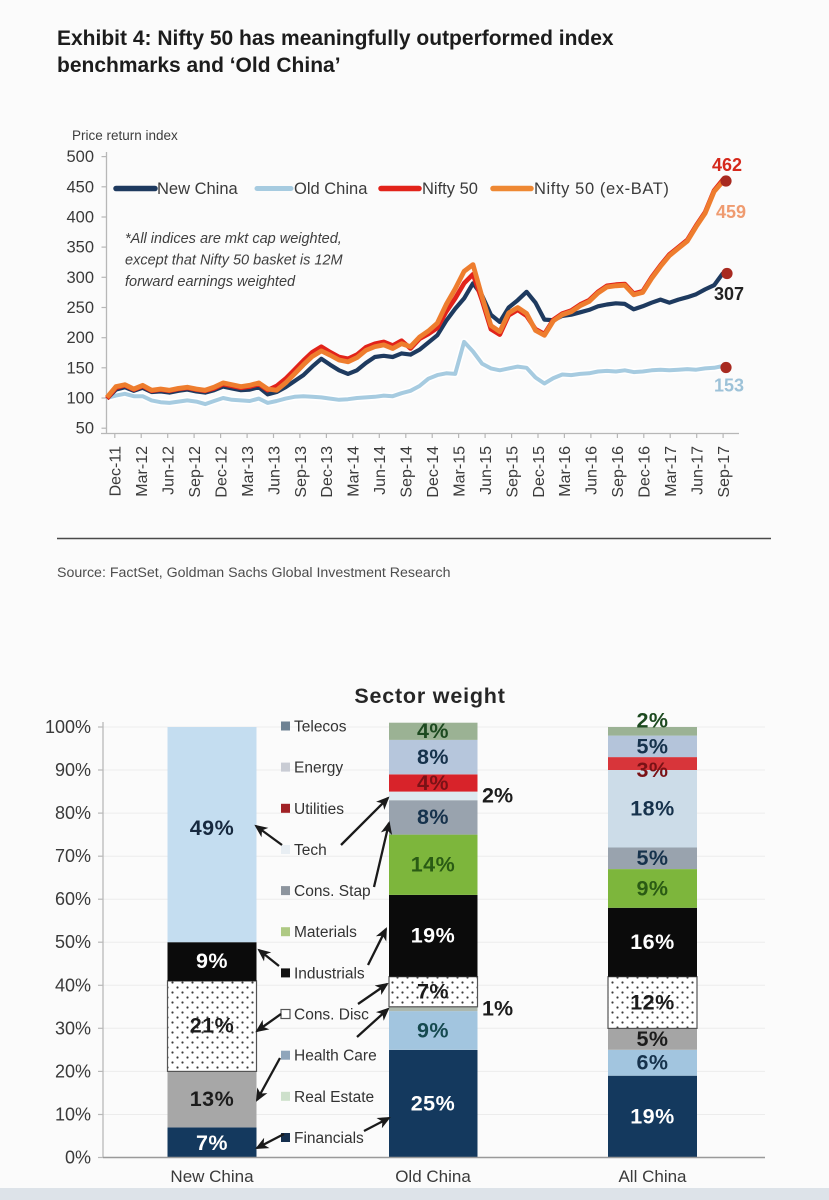 This screenshot has width=829, height=1200. I want to click on svg-text: Sep-14, so click(407, 472).